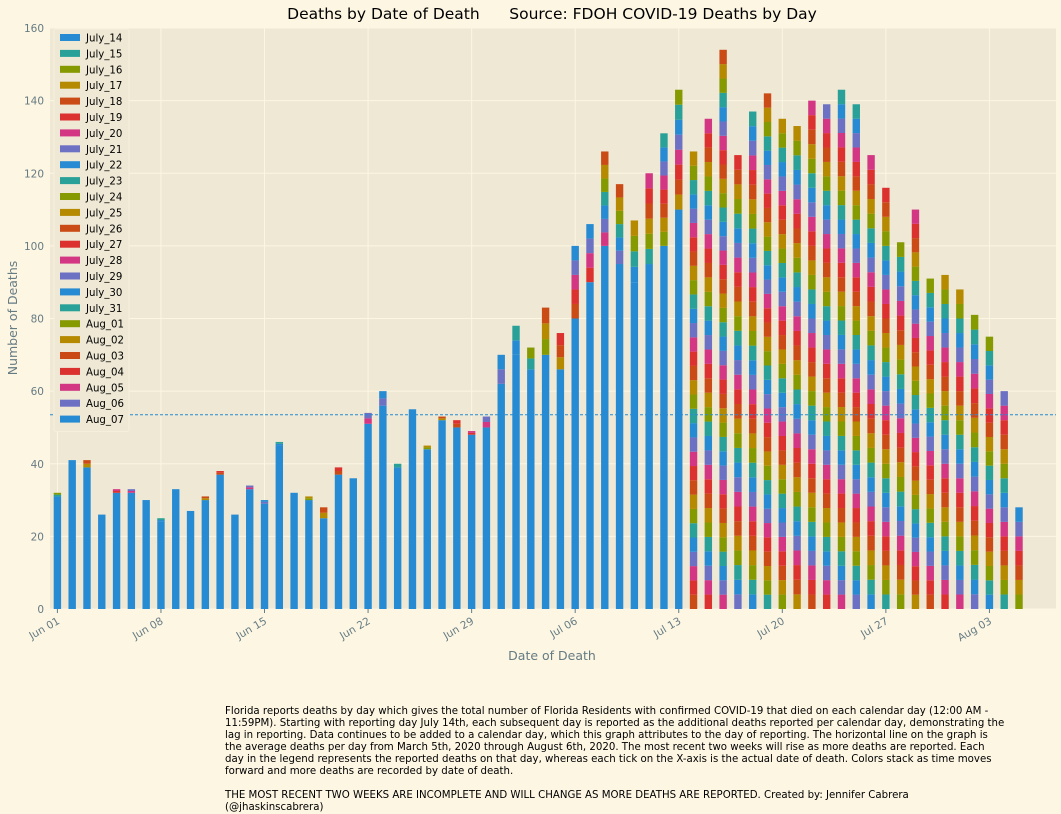 The image size is (1061, 814). What do you see at coordinates (103, 86) in the screenshot?
I see `legend-label: July_17` at bounding box center [103, 86].